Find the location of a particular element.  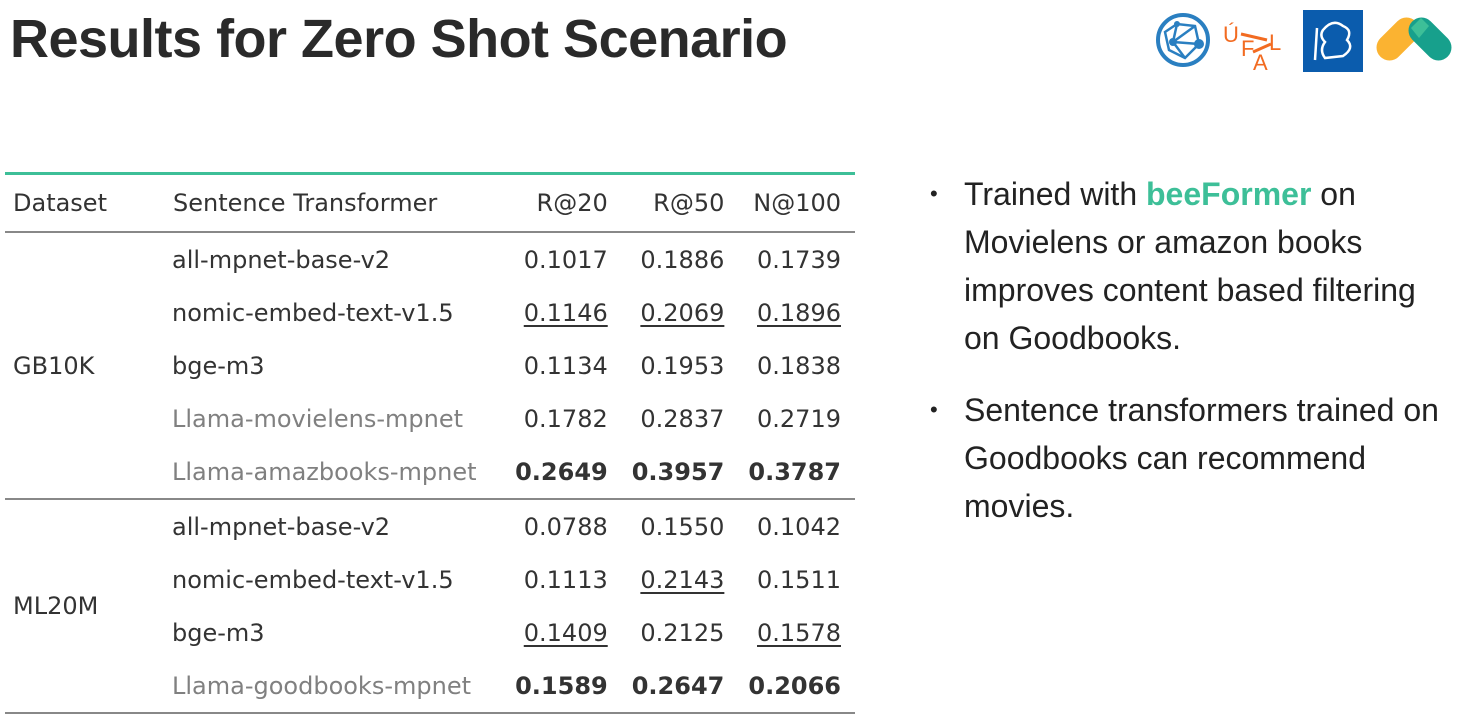

metric-value: 0.1017 is located at coordinates (565, 259).